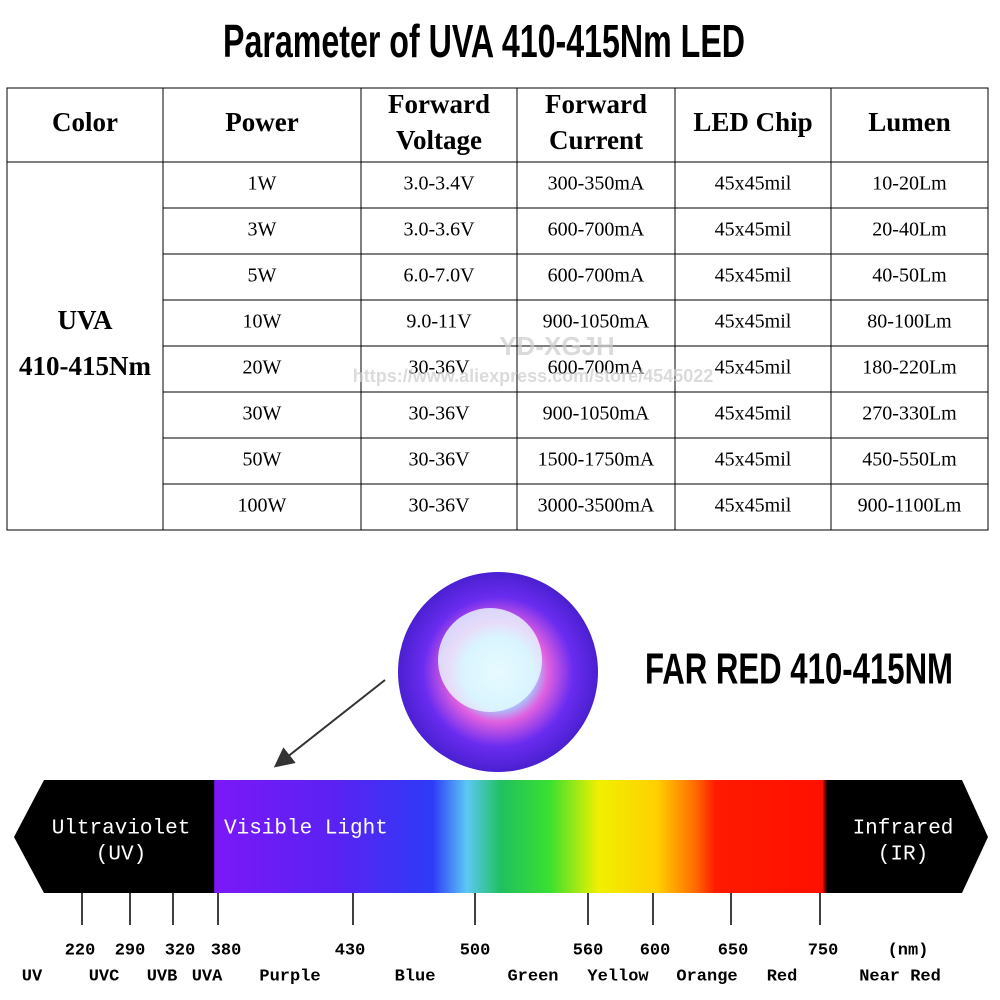 The height and width of the screenshot is (1000, 1000). Describe the element at coordinates (799, 669) in the screenshot. I see `led-label: FAR RED 410-415NM` at that location.